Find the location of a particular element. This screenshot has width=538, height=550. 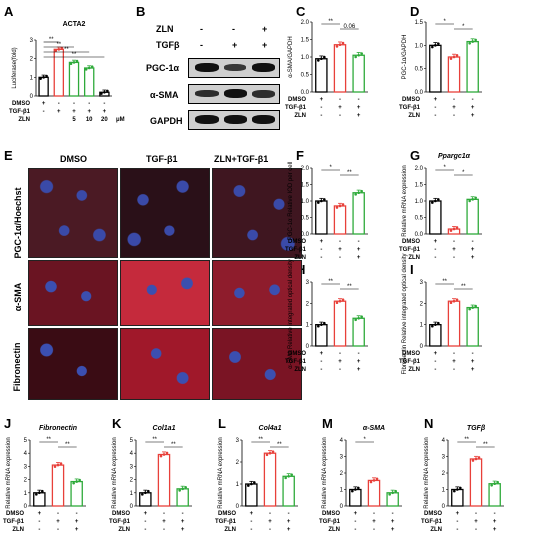

panel-letter-D: D is located at coordinates (415, 11).